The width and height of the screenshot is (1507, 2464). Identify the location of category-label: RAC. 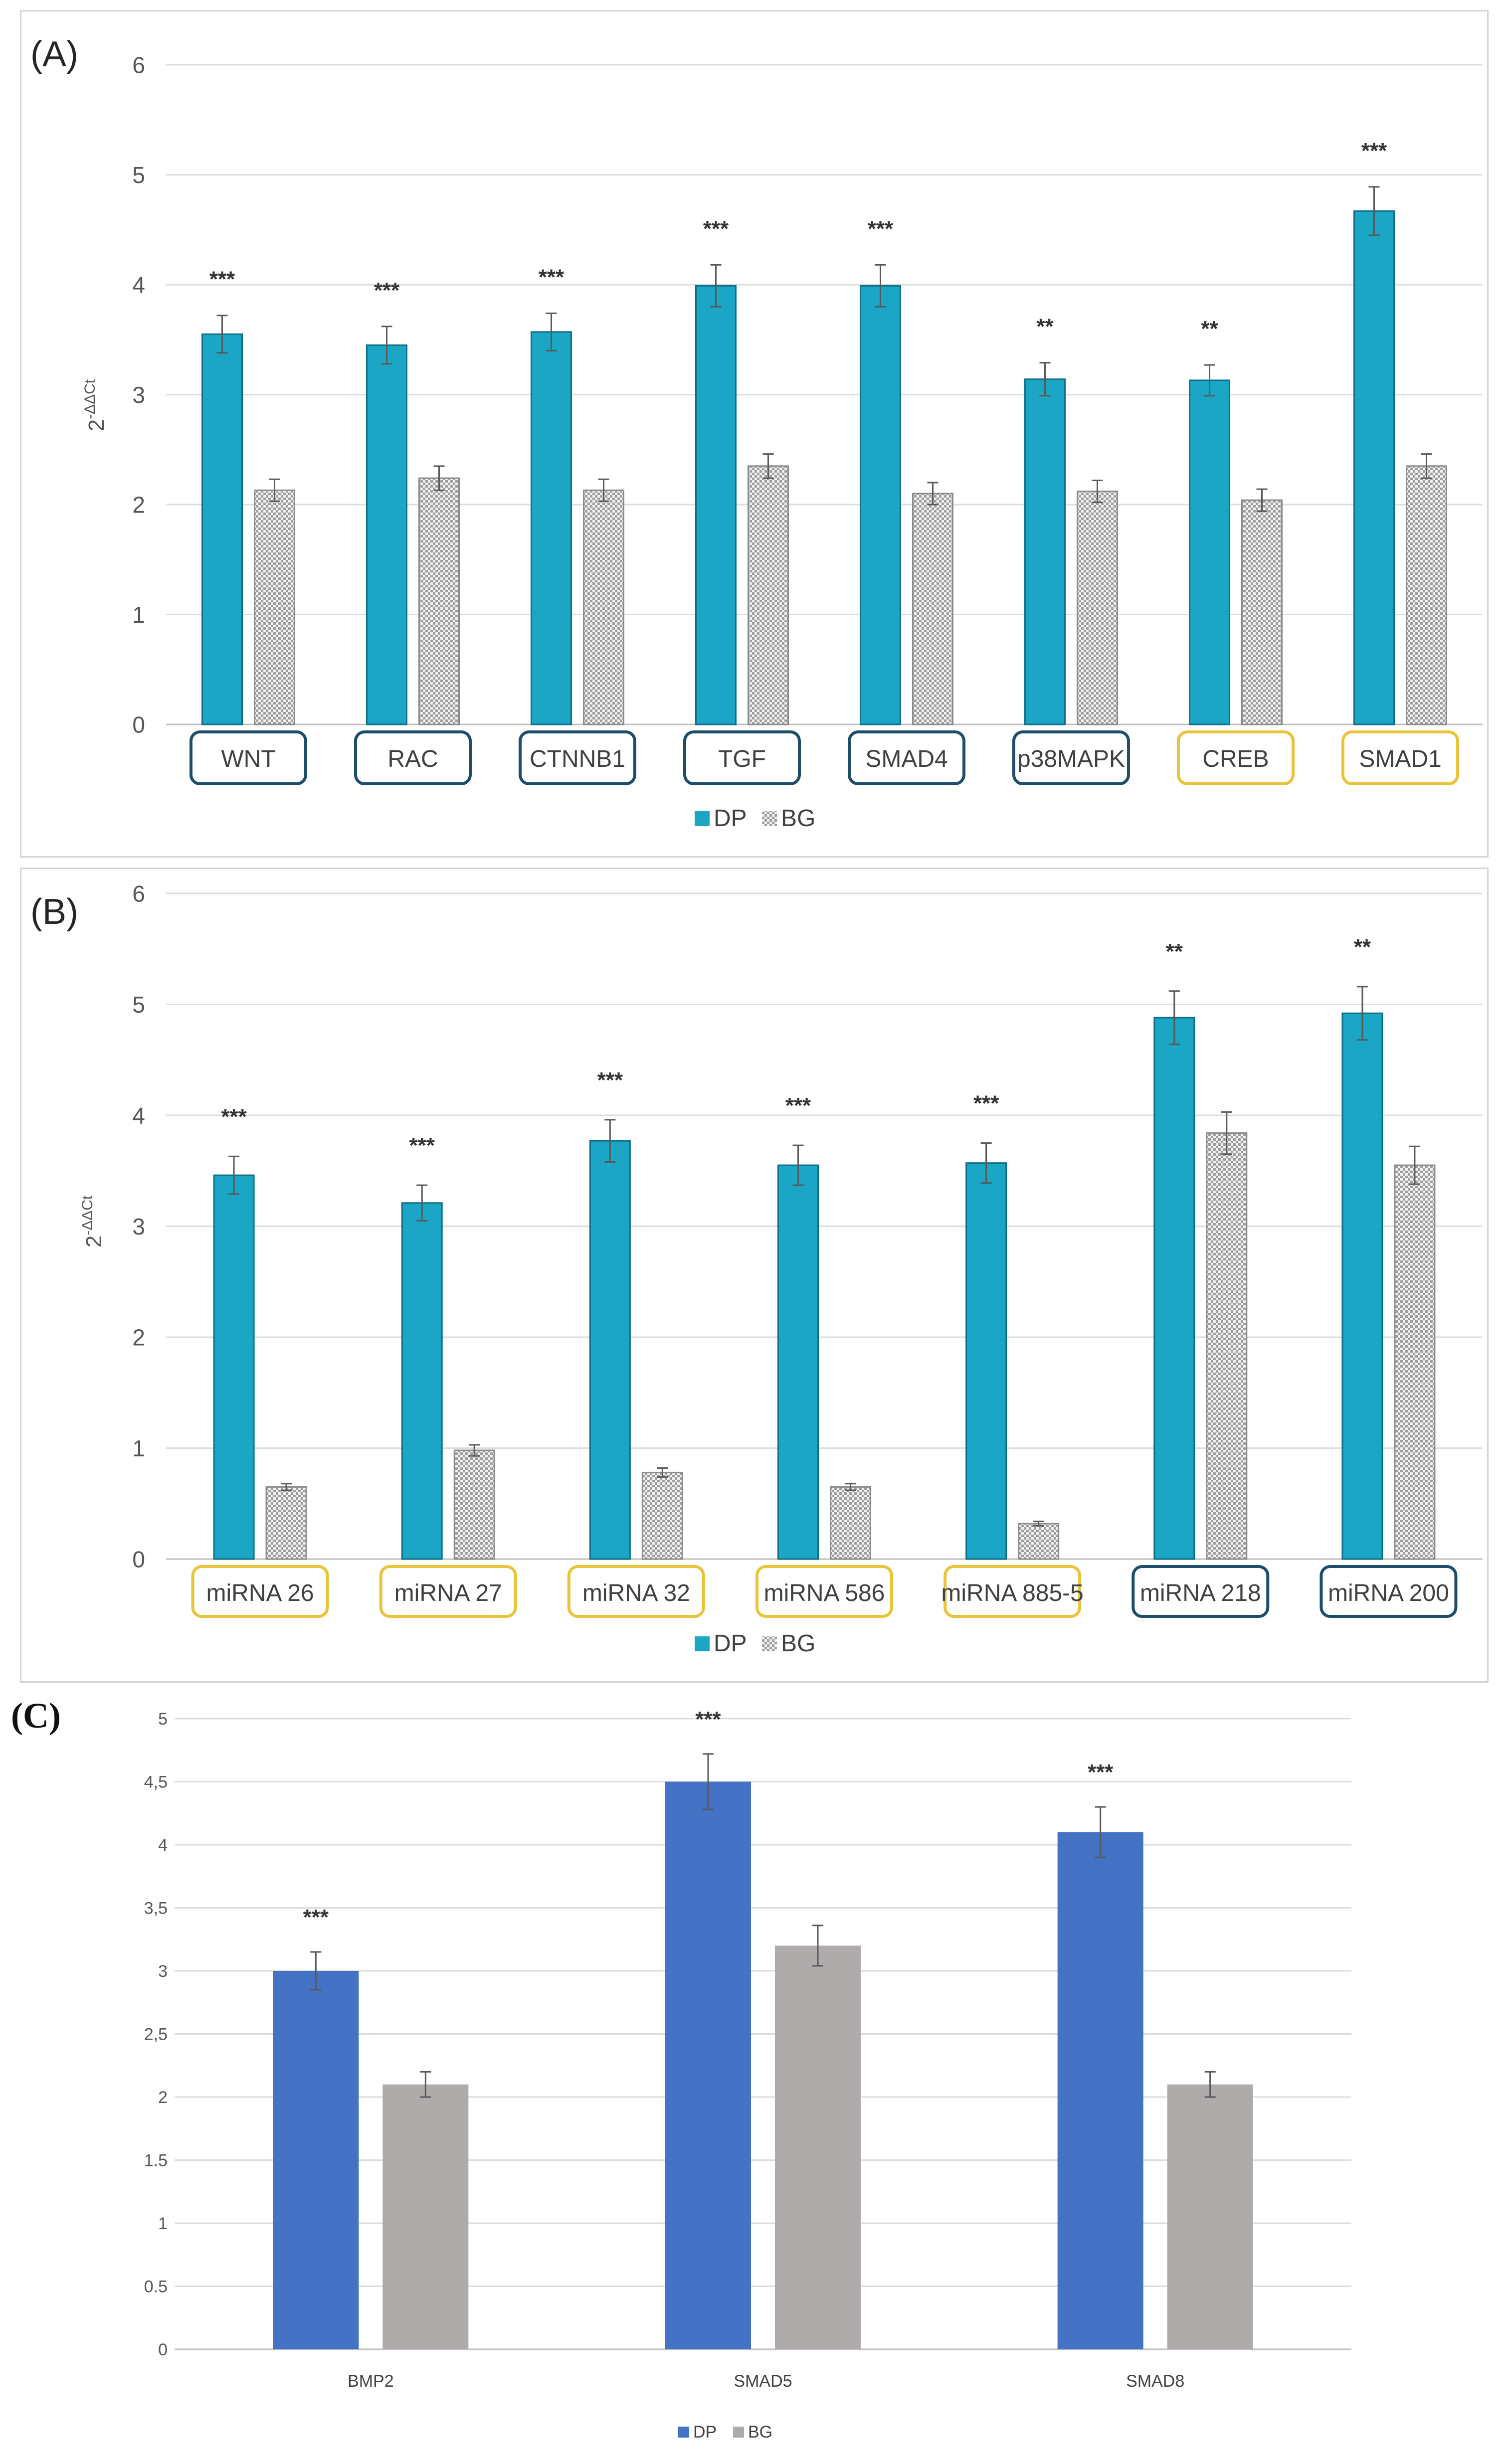
(412, 759).